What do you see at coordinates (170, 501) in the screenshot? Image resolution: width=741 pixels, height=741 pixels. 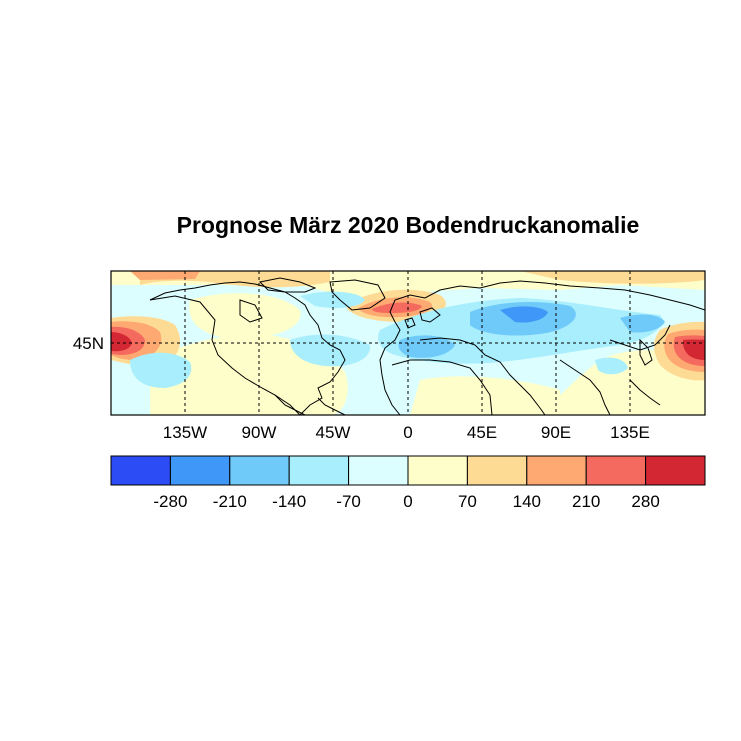 I see `colorbar-label: -280` at bounding box center [170, 501].